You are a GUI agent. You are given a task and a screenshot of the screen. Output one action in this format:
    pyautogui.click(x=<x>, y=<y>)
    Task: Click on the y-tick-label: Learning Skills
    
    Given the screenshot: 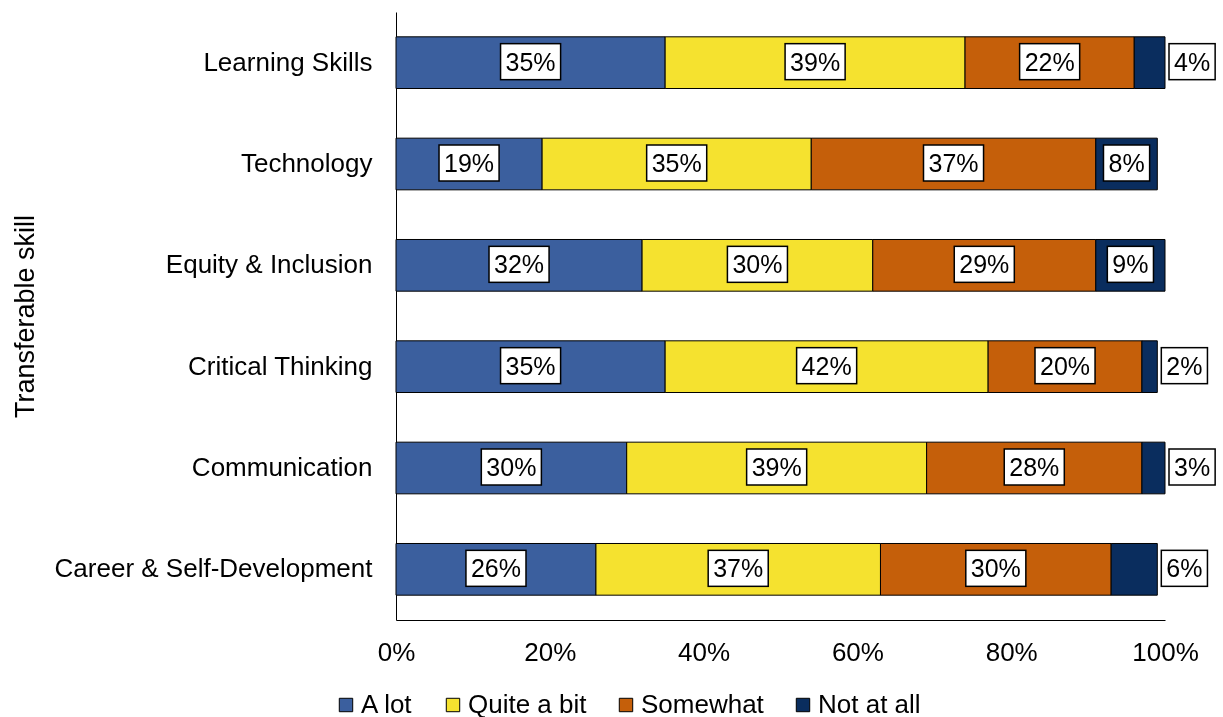 What is the action you would take?
    pyautogui.click(x=288, y=61)
    